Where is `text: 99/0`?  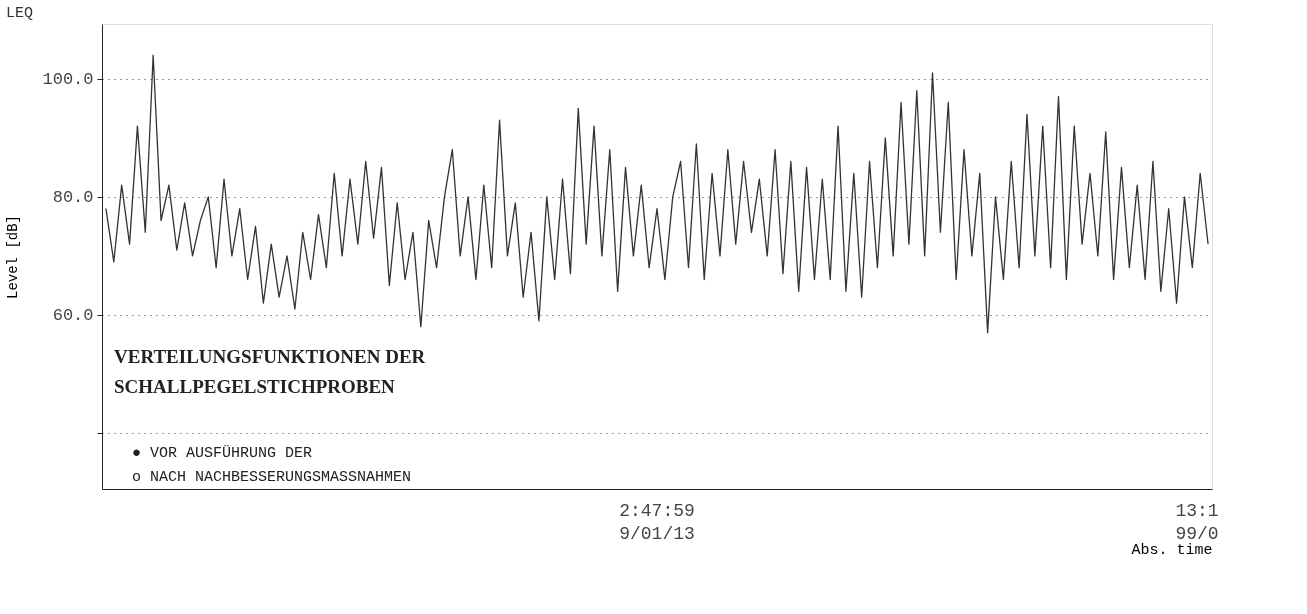 text: 99/0 is located at coordinates (1197, 534).